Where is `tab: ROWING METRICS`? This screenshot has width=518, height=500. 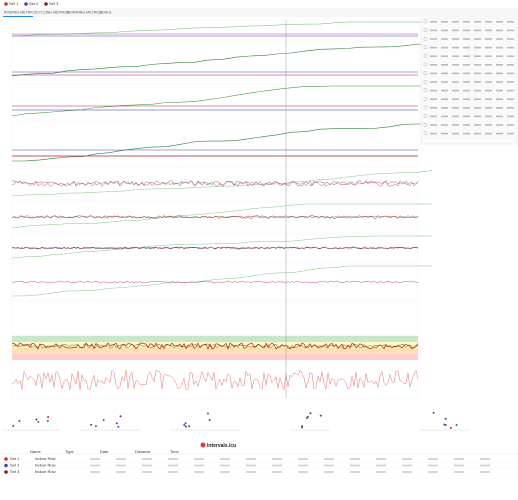
tab: ROWING METRICS is located at coordinates (20, 12).